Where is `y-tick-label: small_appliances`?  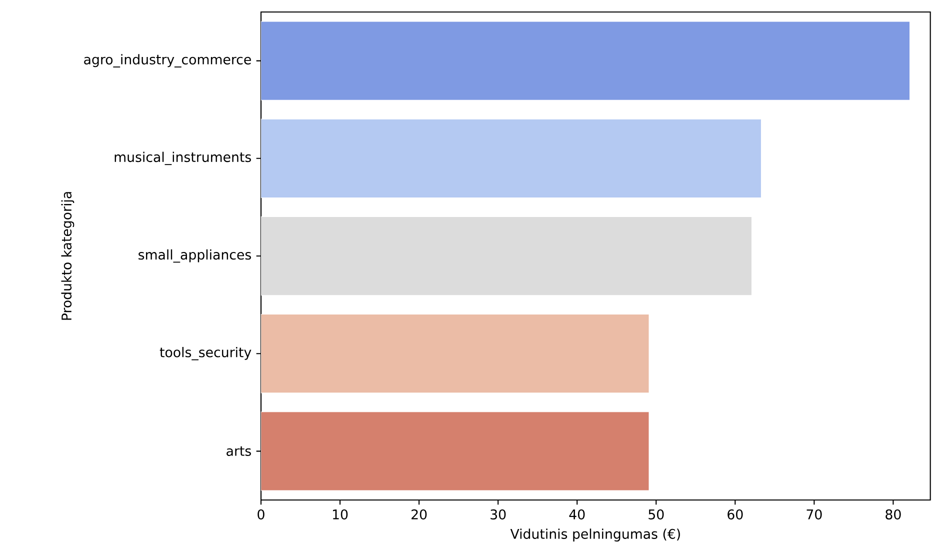 y-tick-label: small_appliances is located at coordinates (194, 256).